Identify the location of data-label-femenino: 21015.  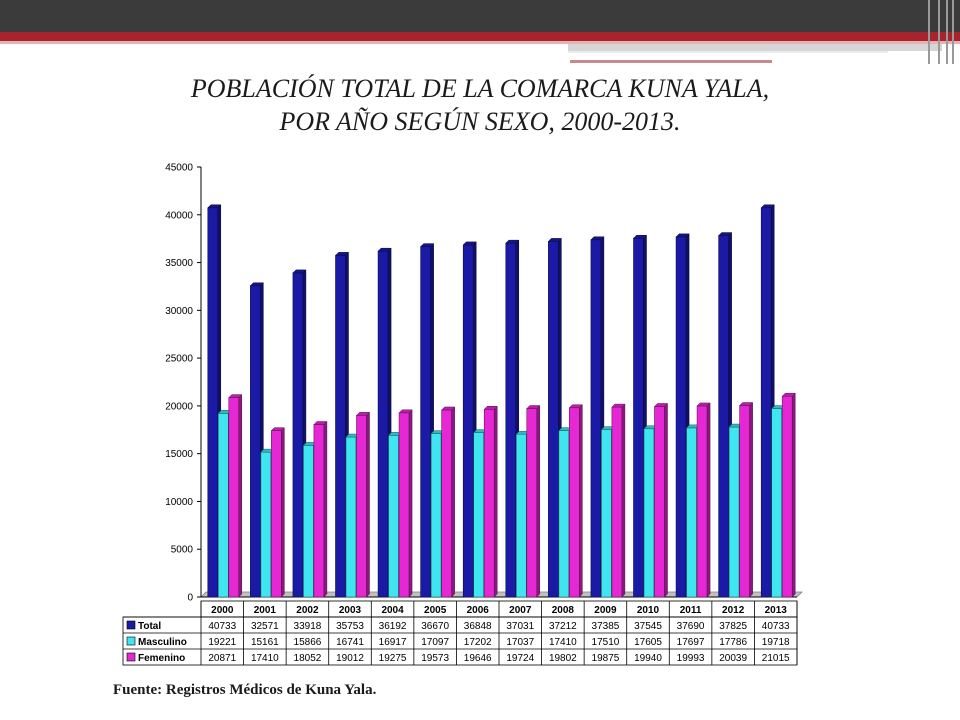
(776, 658).